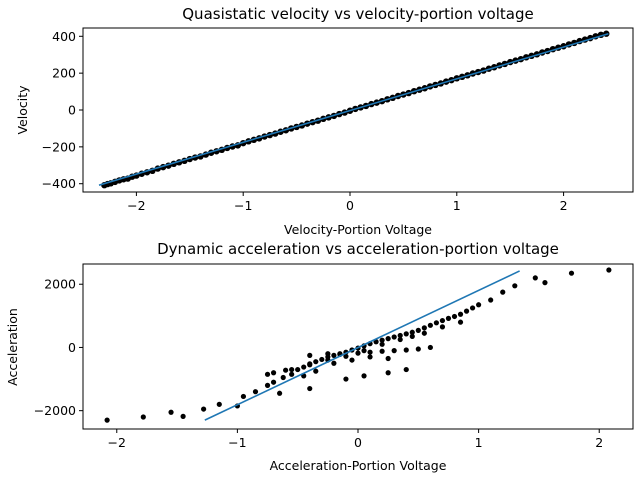 This screenshot has height=480, width=640. What do you see at coordinates (358, 229) in the screenshot?
I see `velocity-x-axis-label: Velocity-Portion Voltage` at bounding box center [358, 229].